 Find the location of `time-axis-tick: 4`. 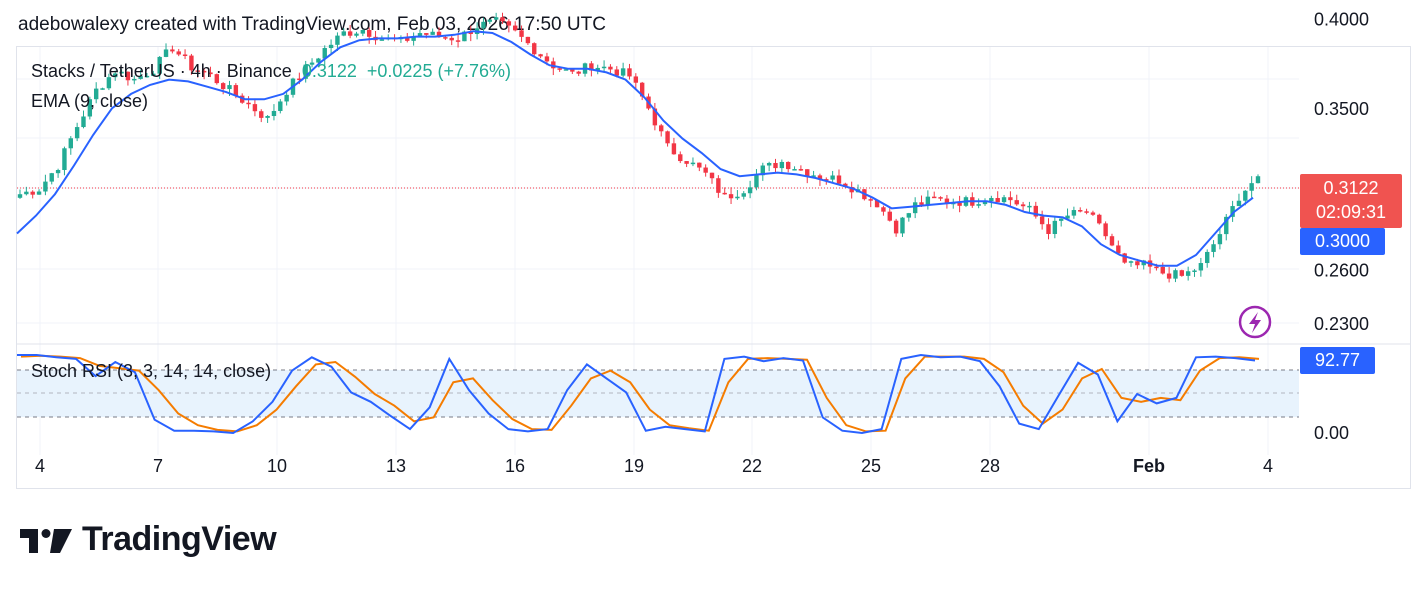

time-axis-tick: 4 is located at coordinates (40, 466).